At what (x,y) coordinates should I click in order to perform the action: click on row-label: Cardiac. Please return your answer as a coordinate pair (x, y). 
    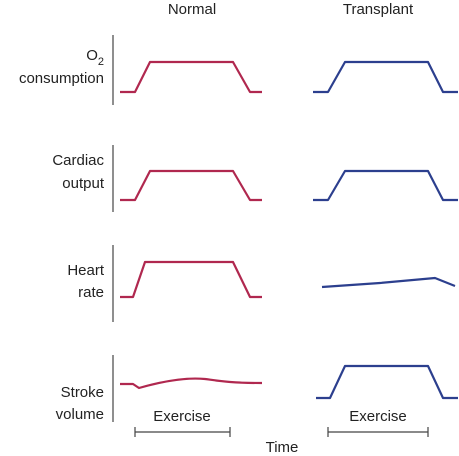
    Looking at the image, I should click on (78, 160).